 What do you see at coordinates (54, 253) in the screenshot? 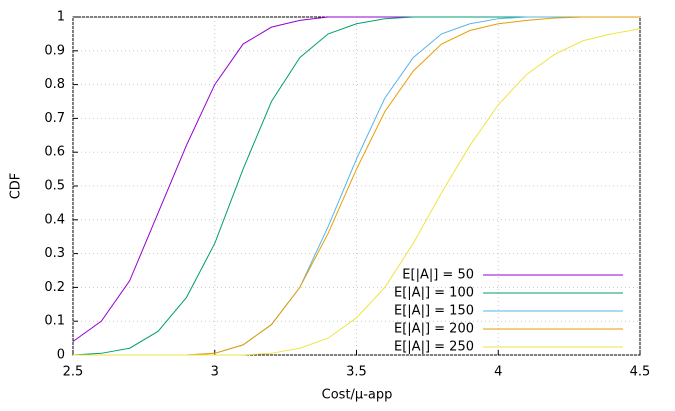
I see `y-tick-label: 0.3` at bounding box center [54, 253].